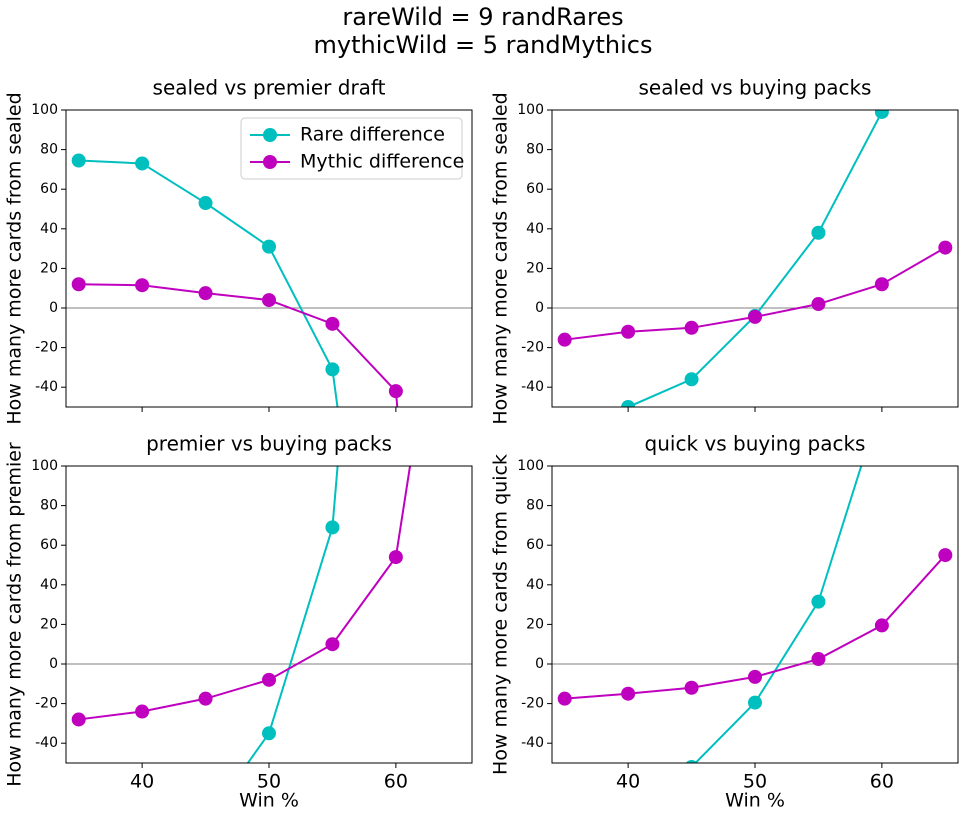 The height and width of the screenshot is (822, 965). Describe the element at coordinates (269, 88) in the screenshot. I see `axes-title: sealed vs premier draft` at that location.